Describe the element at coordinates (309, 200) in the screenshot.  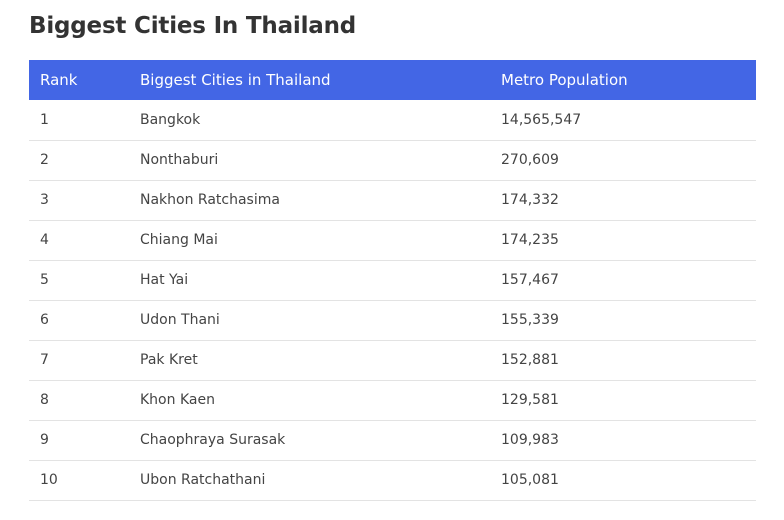
I see `city-cell: Nakhon Ratchasima` at that location.